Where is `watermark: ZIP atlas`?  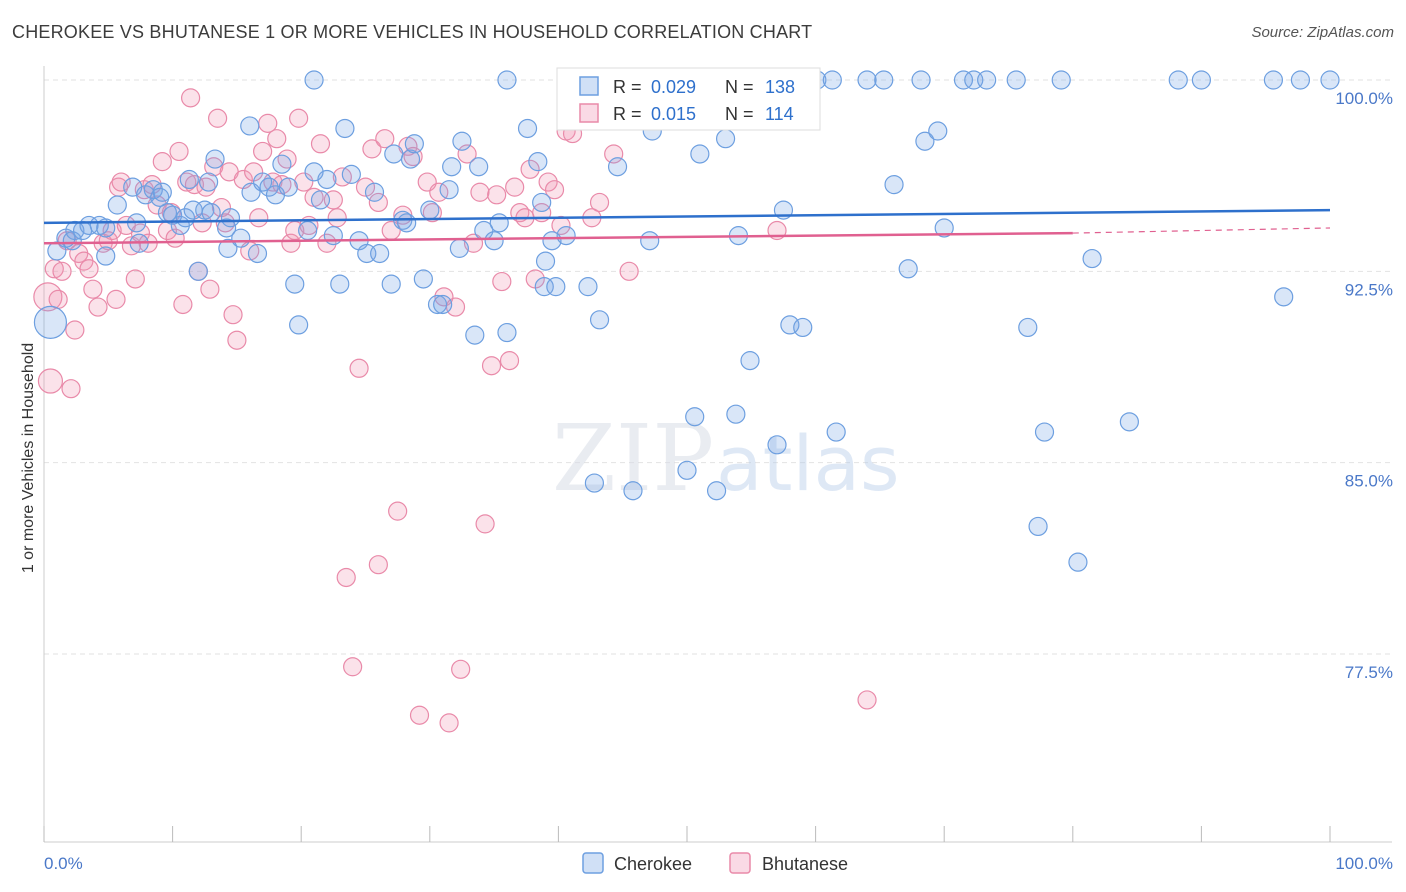 watermark: ZIP atlas is located at coordinates (726, 458).